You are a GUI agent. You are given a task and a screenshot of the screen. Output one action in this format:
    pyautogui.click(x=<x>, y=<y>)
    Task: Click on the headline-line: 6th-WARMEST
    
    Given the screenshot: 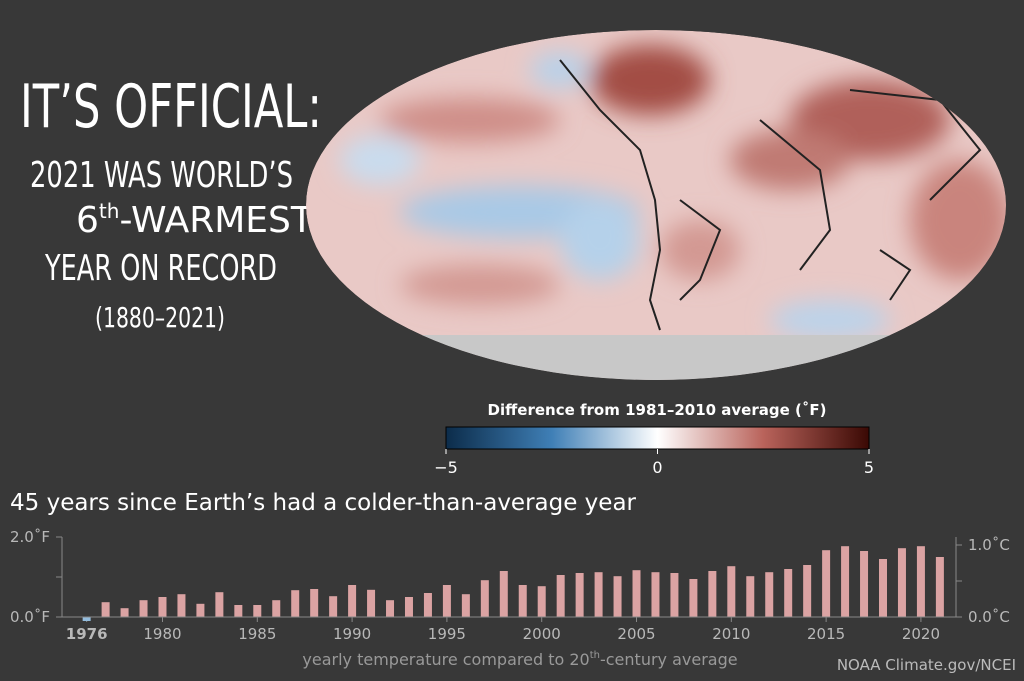 What is the action you would take?
    pyautogui.click(x=195, y=220)
    